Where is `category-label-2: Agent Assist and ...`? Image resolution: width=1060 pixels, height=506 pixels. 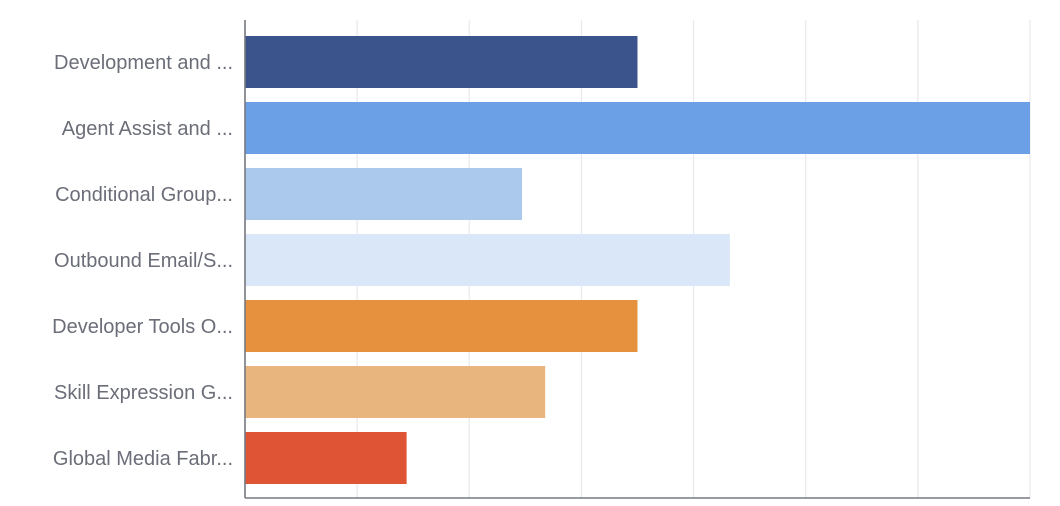
category-label-2: Agent Assist and ... is located at coordinates (147, 129).